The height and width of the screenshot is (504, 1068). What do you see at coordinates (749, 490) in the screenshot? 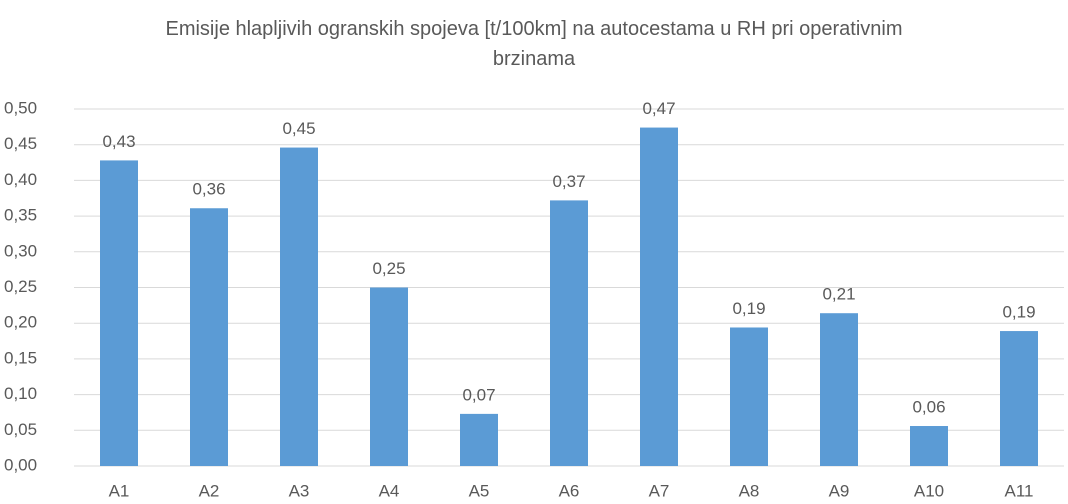
I see `x-tick-label: A8` at bounding box center [749, 490].